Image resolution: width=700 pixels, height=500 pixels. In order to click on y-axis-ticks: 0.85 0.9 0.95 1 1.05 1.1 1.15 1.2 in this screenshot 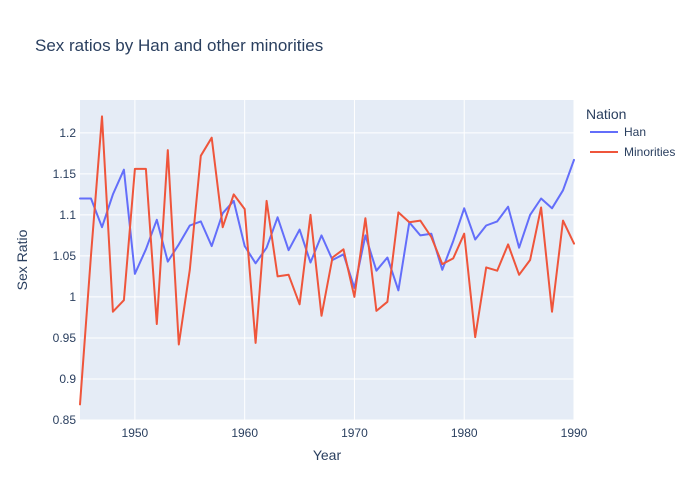, I will do `click(65, 276)`.